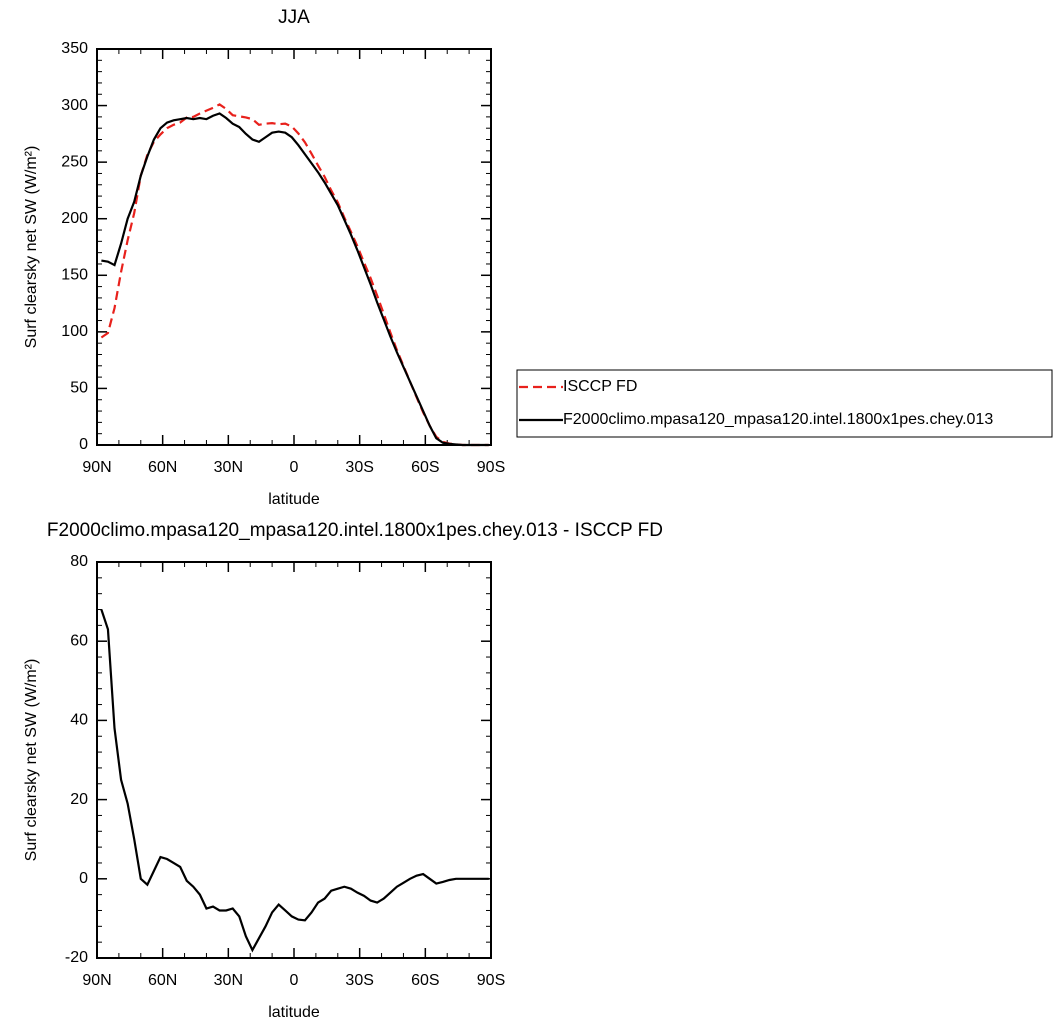 Image resolution: width=1059 pixels, height=1027 pixels. Describe the element at coordinates (79, 561) in the screenshot. I see `y-tick-label: 80` at that location.